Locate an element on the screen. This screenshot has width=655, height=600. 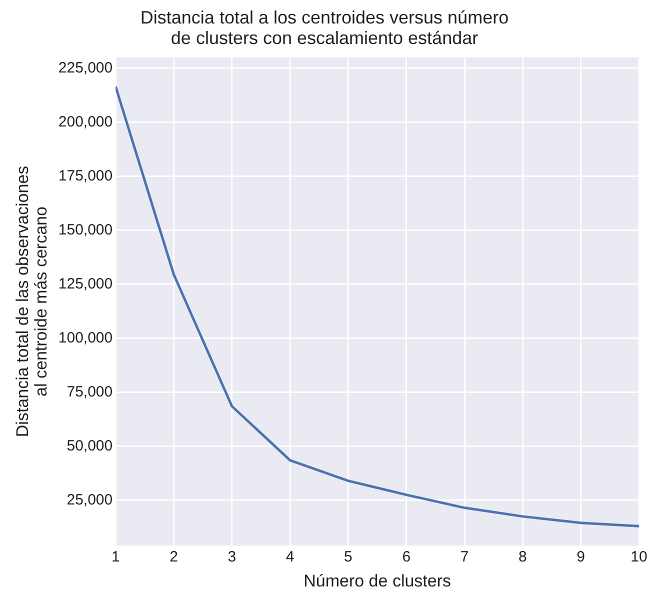
y-tick-label: 75,000 is located at coordinates (89, 391).